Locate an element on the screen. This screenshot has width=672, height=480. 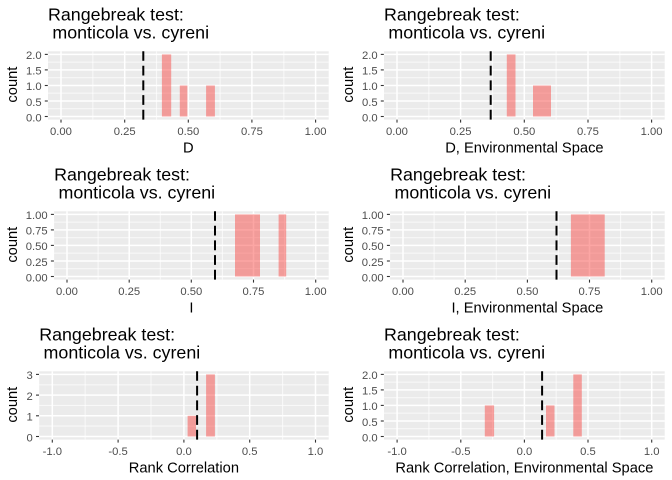
svg-text: 1 is located at coordinates (30, 418).